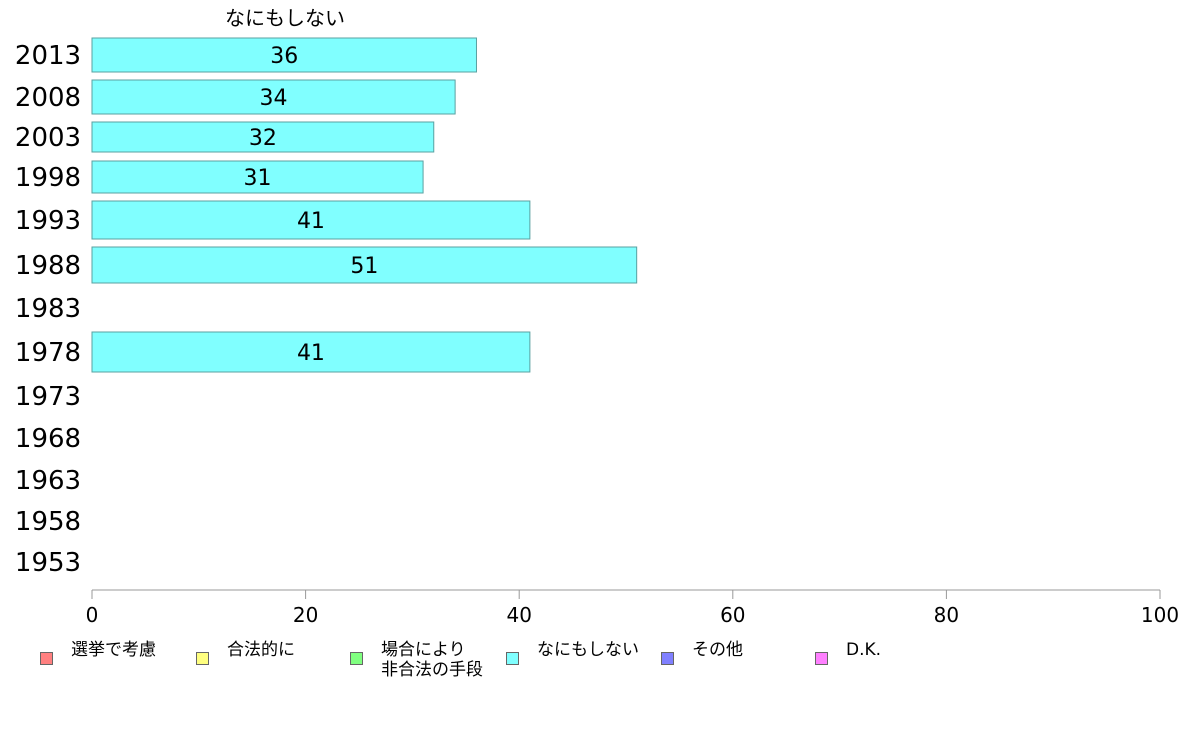  I want to click on legend-item-2: 場合により 非合法の手段, so click(416, 660).